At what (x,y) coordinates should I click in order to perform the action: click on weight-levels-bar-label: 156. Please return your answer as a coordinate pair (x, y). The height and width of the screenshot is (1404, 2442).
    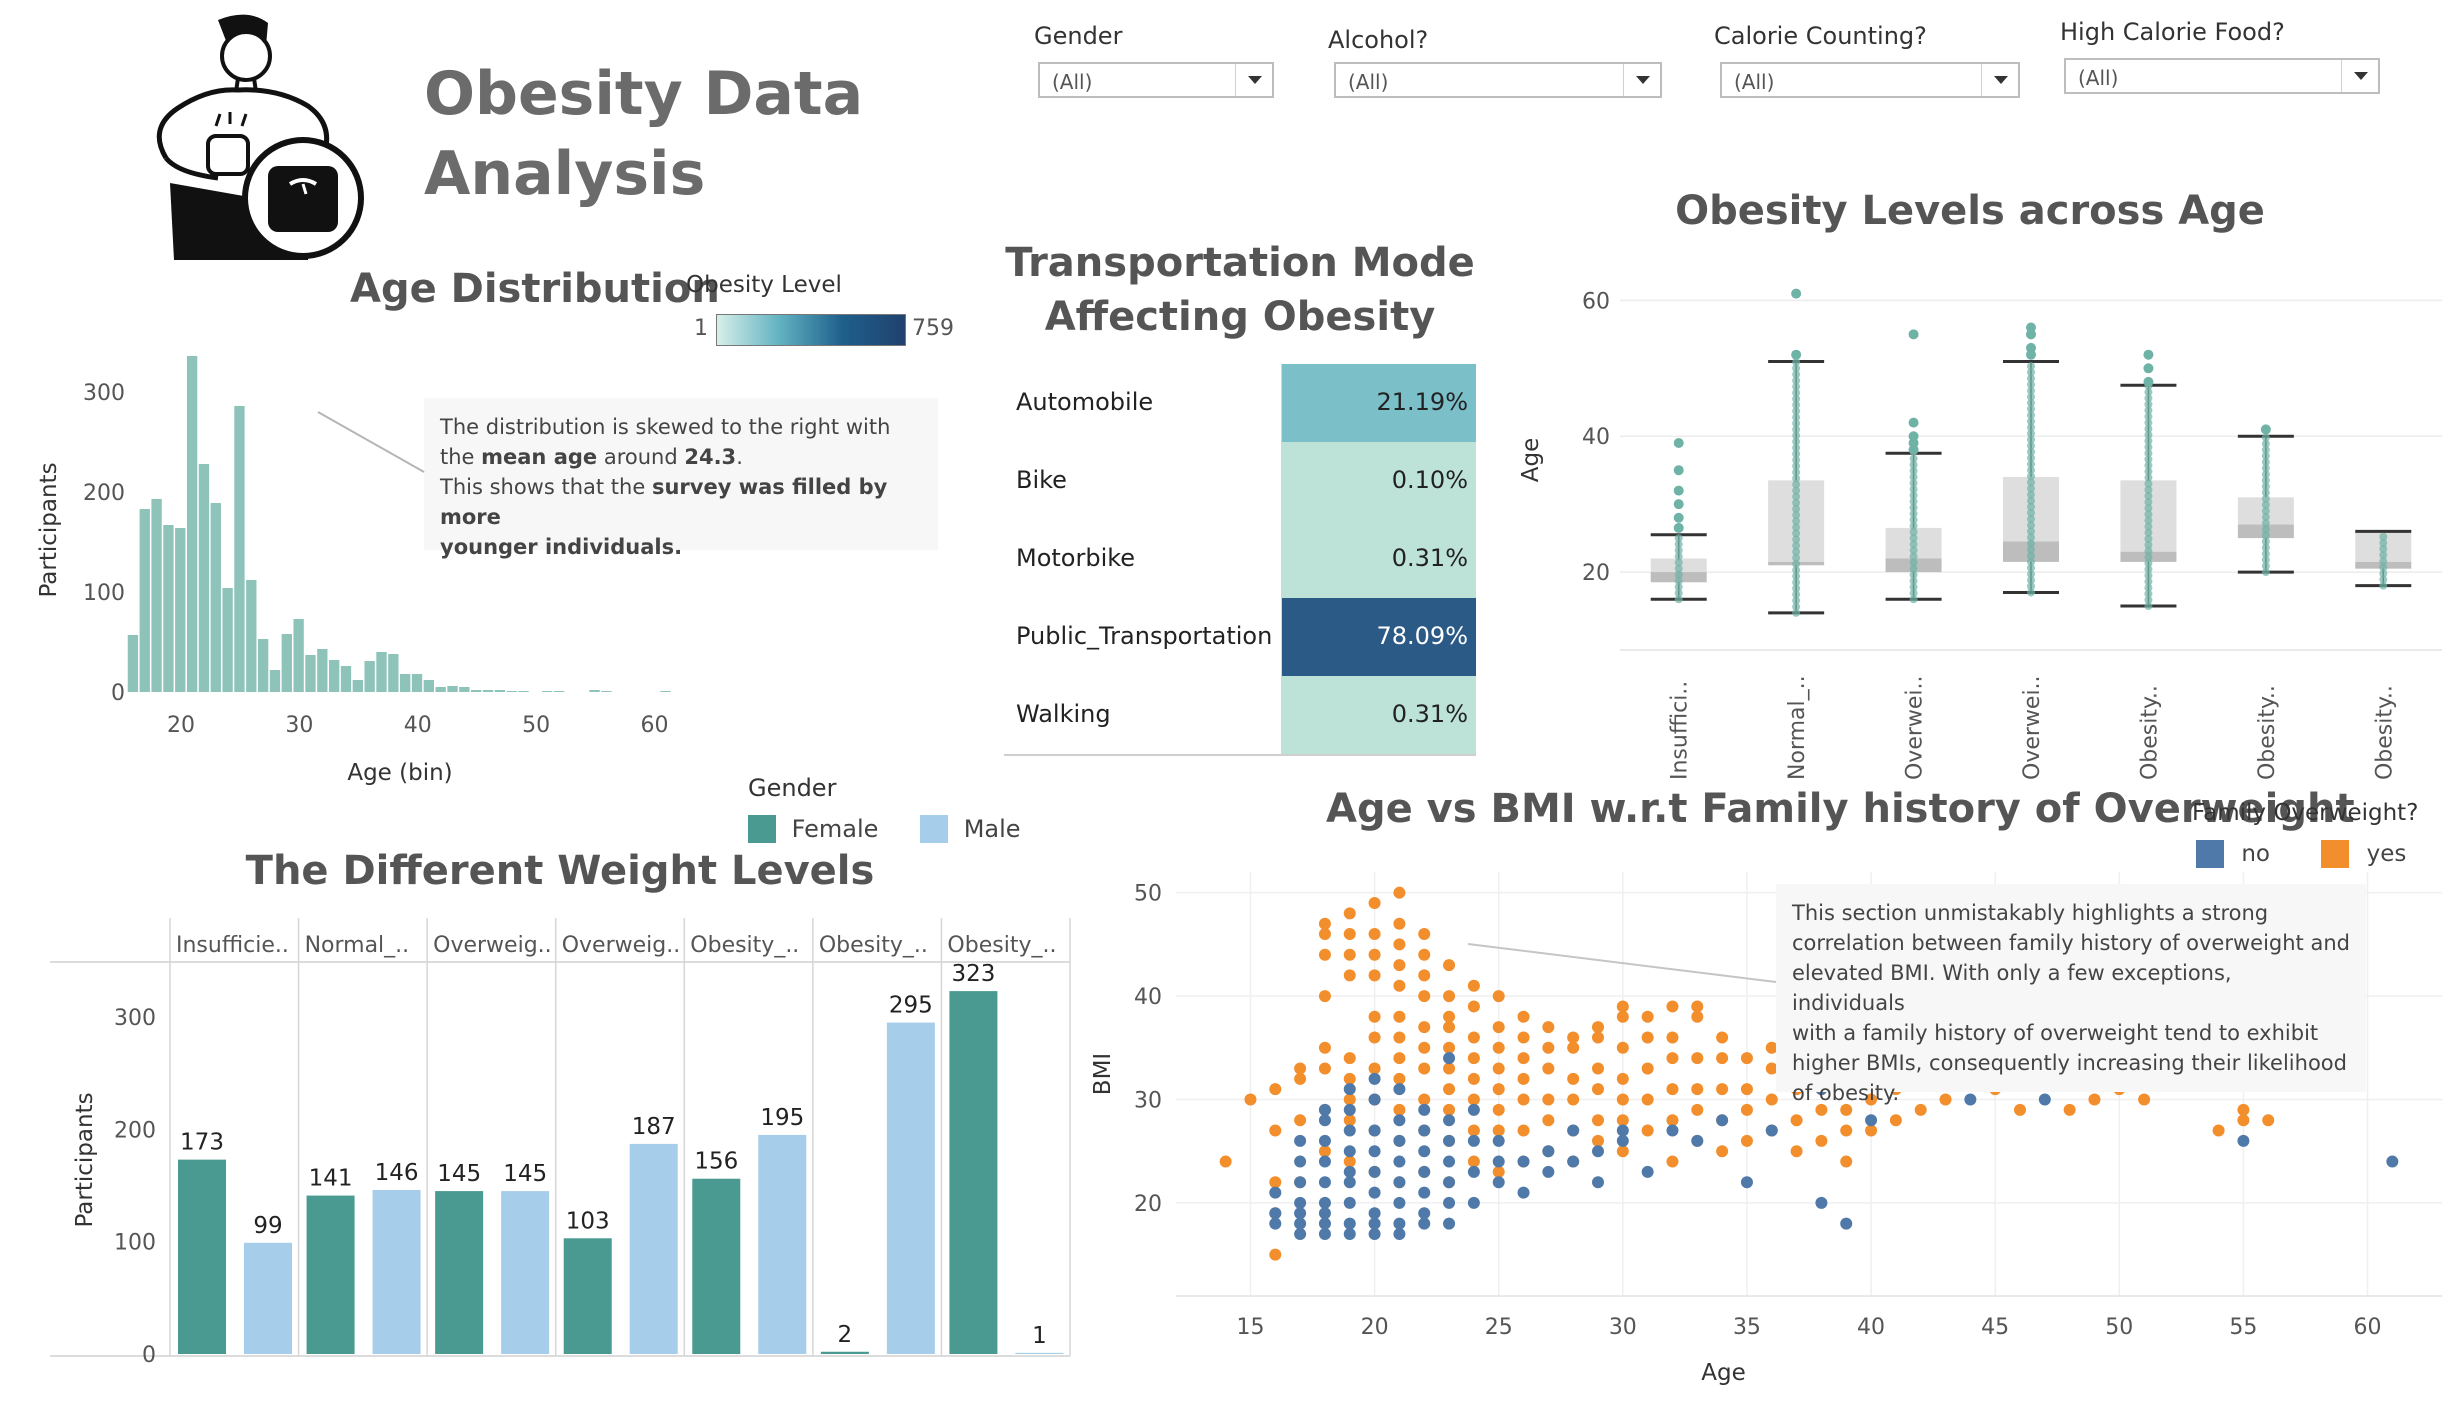
    Looking at the image, I should click on (716, 1162).